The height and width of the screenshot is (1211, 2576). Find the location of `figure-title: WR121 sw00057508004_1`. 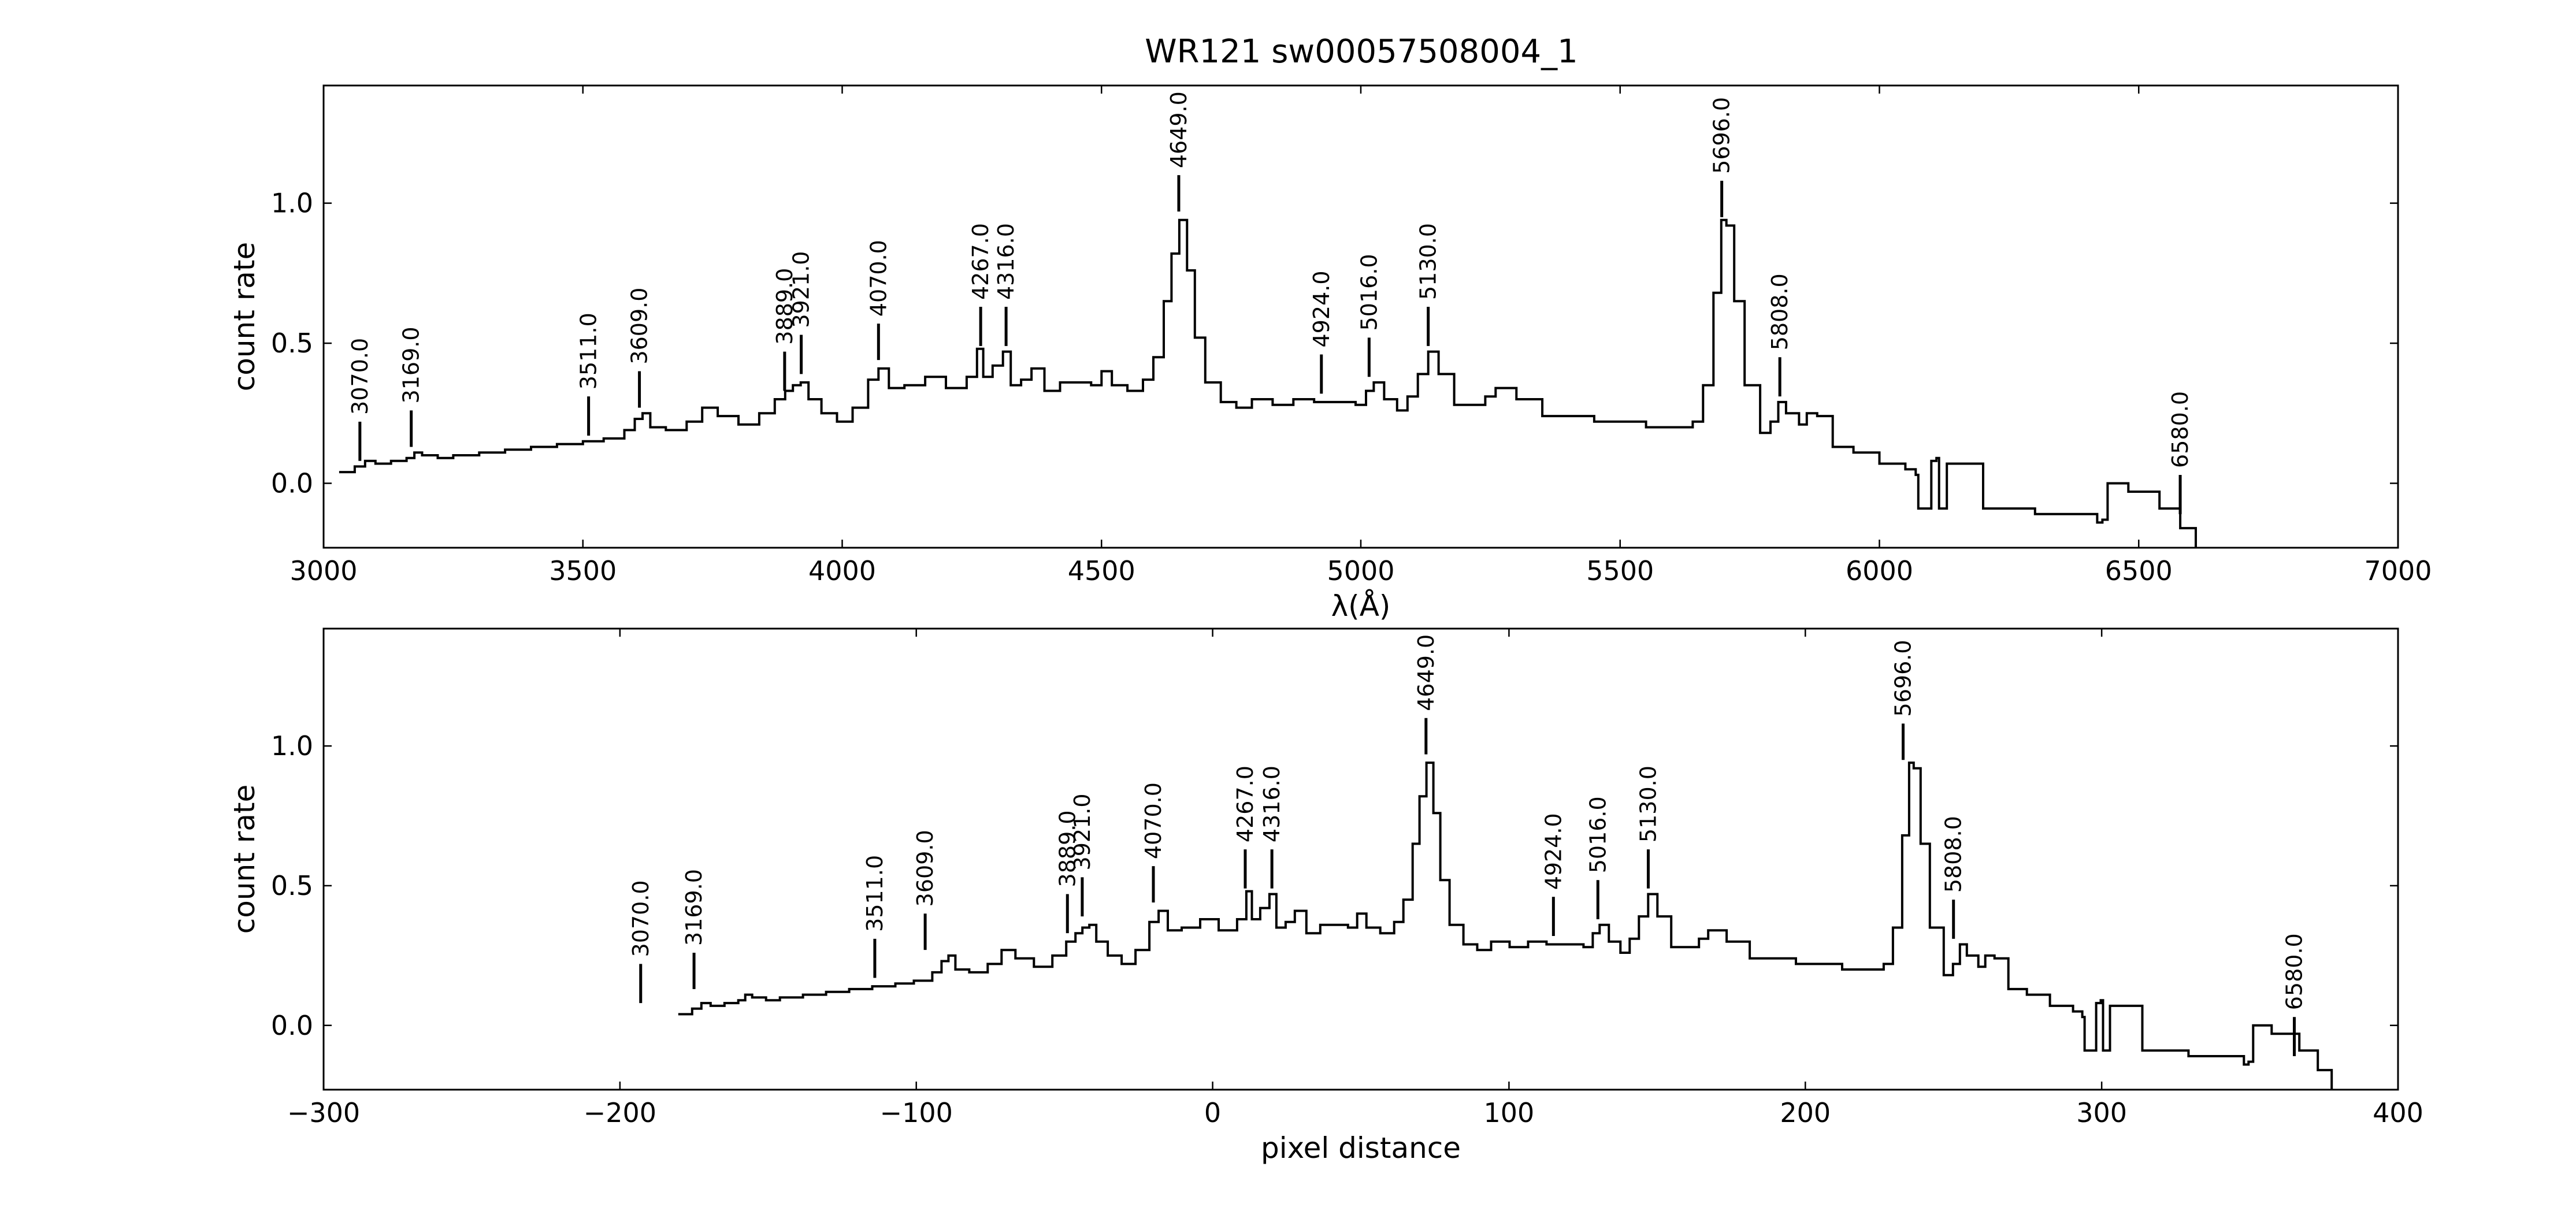

figure-title: WR121 sw00057508004_1 is located at coordinates (1362, 51).